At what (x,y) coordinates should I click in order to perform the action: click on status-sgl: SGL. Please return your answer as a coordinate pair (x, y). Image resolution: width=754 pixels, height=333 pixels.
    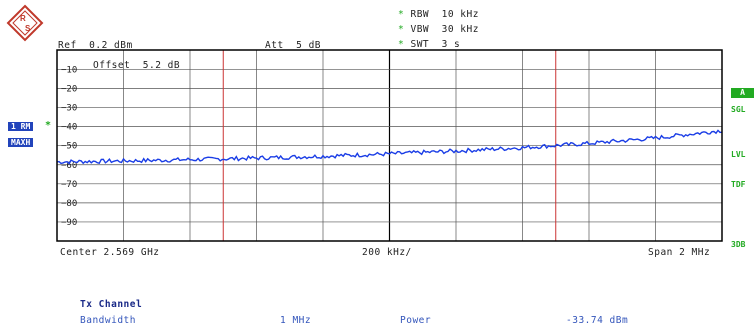
    Looking at the image, I should click on (738, 109).